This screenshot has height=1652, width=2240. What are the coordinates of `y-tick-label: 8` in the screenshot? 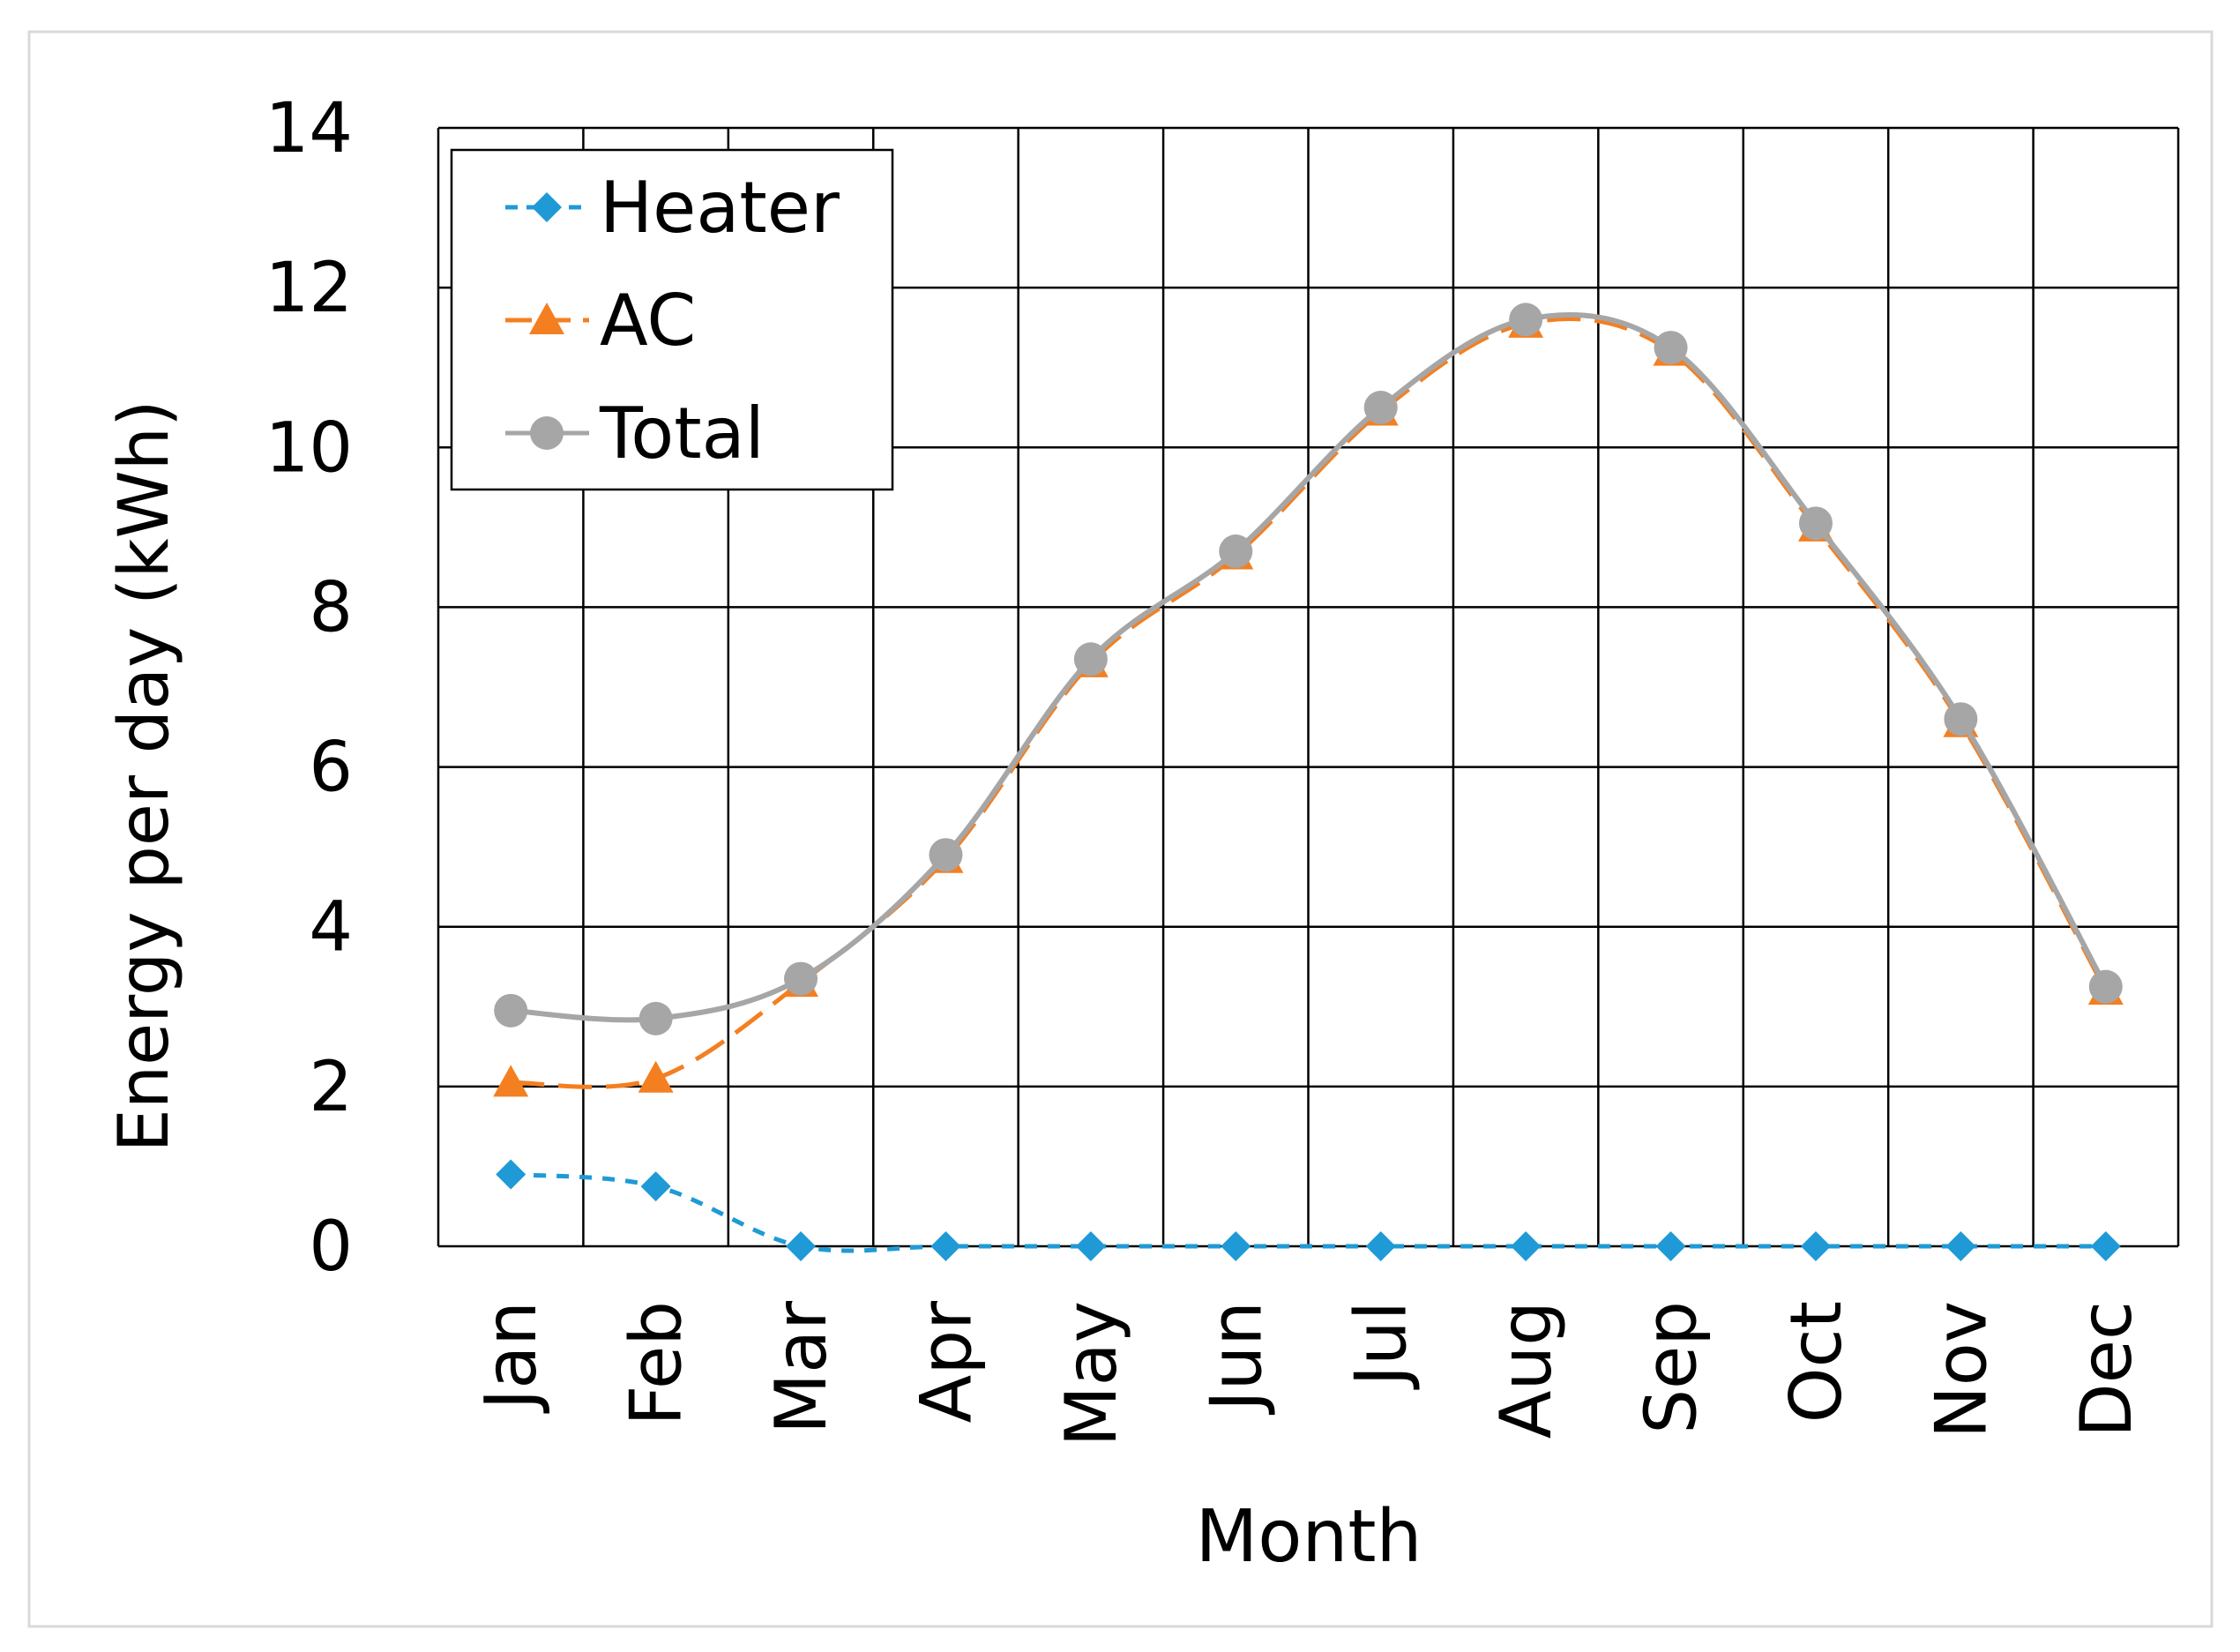 It's located at (331, 607).